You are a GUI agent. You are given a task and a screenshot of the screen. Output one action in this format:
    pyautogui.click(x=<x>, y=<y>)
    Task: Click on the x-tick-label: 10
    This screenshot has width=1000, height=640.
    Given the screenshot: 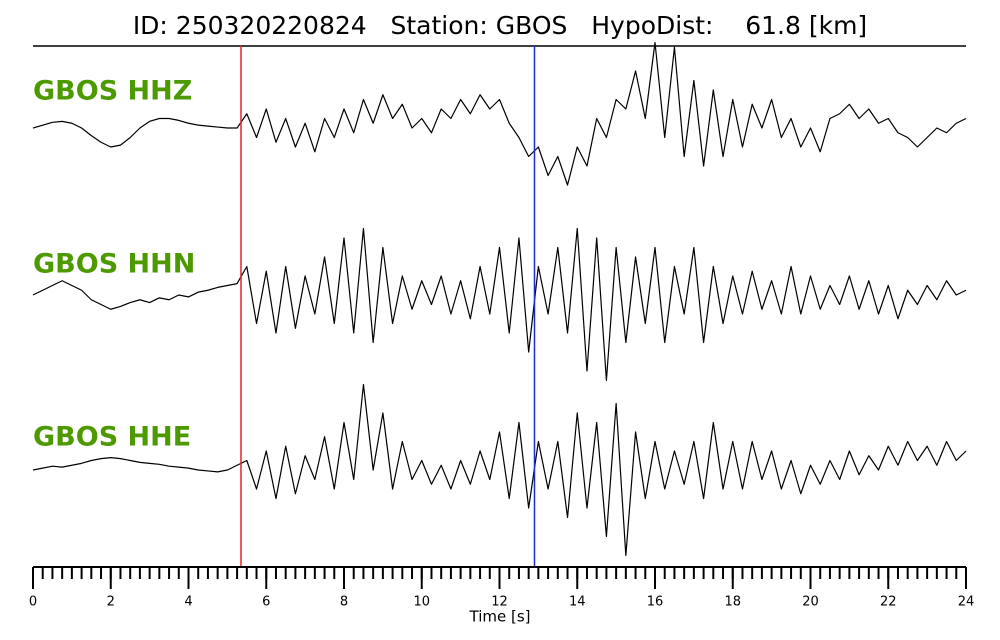 What is the action you would take?
    pyautogui.click(x=421, y=602)
    